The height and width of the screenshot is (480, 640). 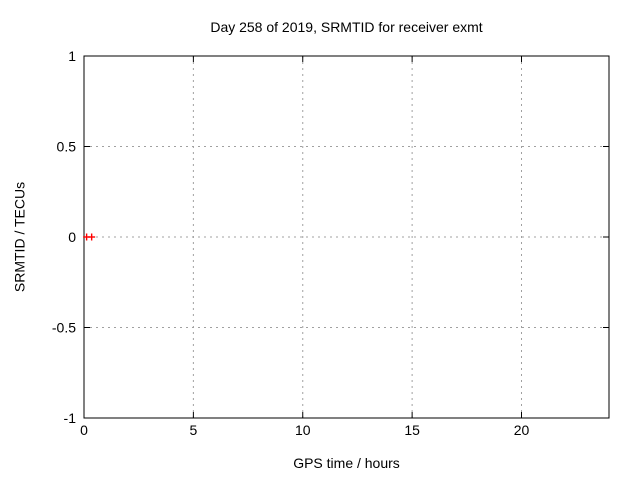 What do you see at coordinates (70, 418) in the screenshot?
I see `y-tick-label: -1` at bounding box center [70, 418].